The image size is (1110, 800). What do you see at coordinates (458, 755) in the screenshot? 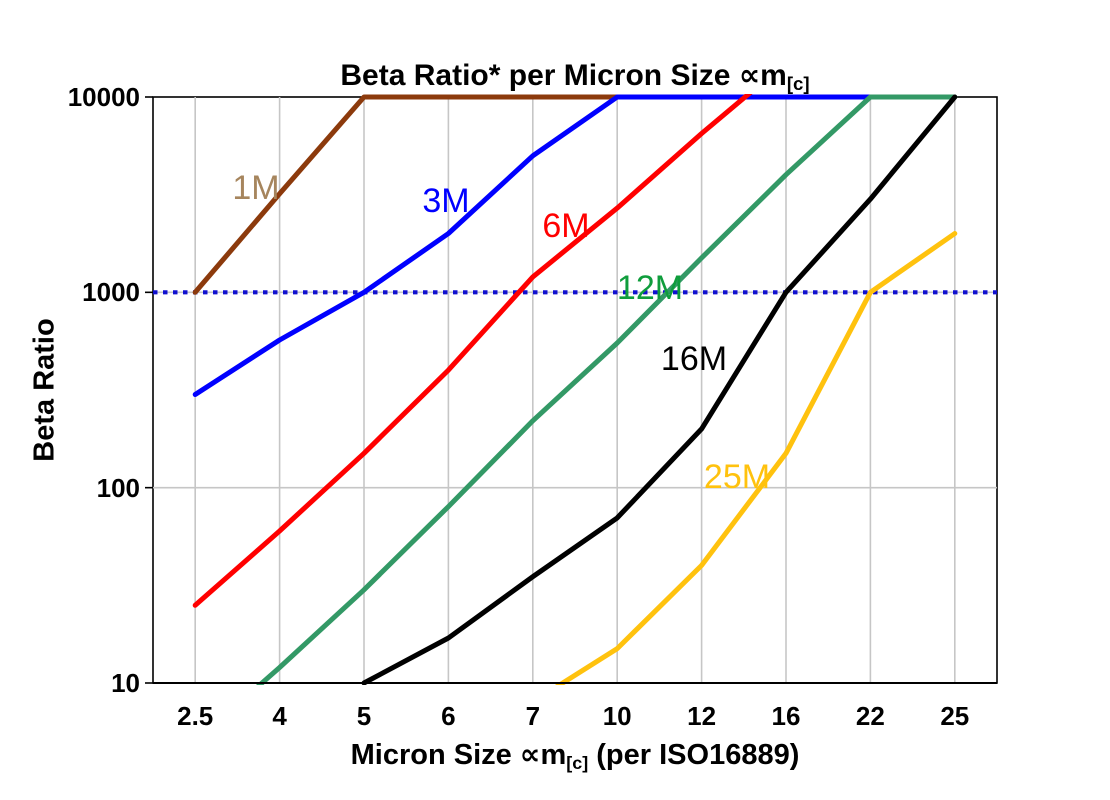
I see `x-axis-title-prefix: Micron Size ∝m` at bounding box center [458, 755].